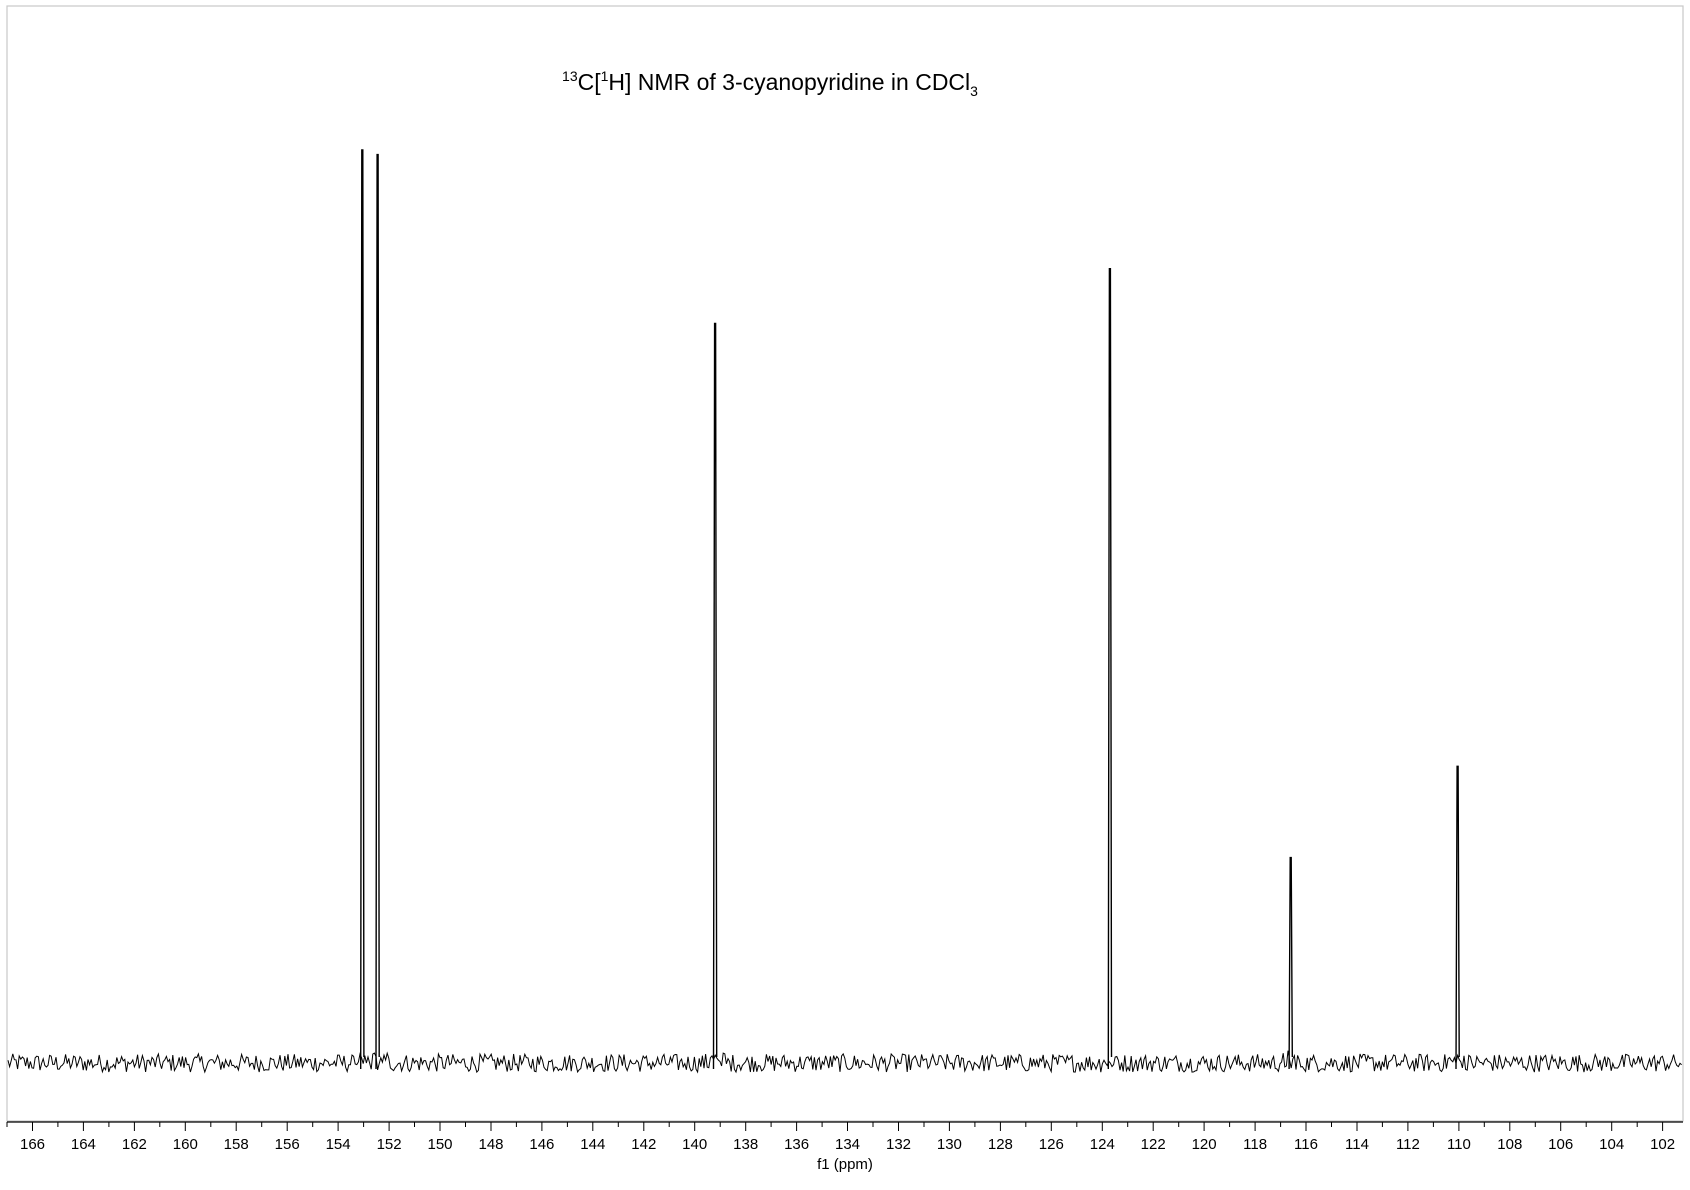 This screenshot has width=1690, height=1190. I want to click on title-isotope: 13, so click(570, 76).